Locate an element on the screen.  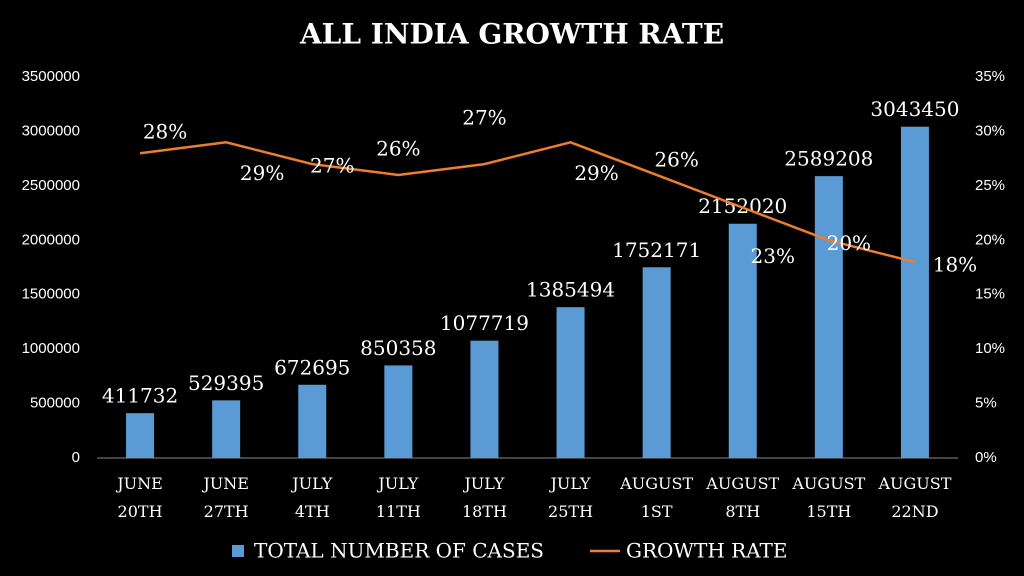
legend-label: GROWTH RATE is located at coordinates (706, 551).